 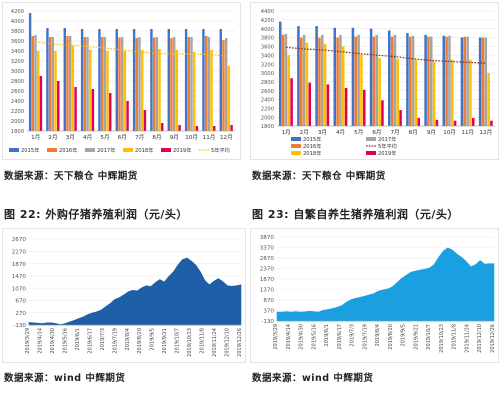 I want to click on x-tick-label: 2019/6/1, so click(x=78, y=339).